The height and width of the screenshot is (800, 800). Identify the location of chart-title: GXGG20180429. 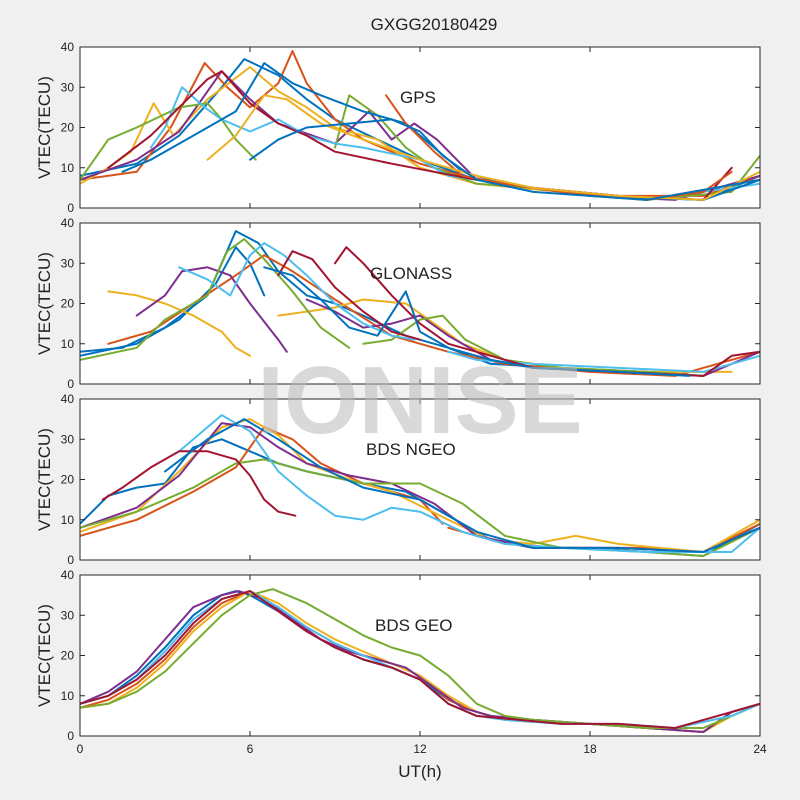
(434, 24).